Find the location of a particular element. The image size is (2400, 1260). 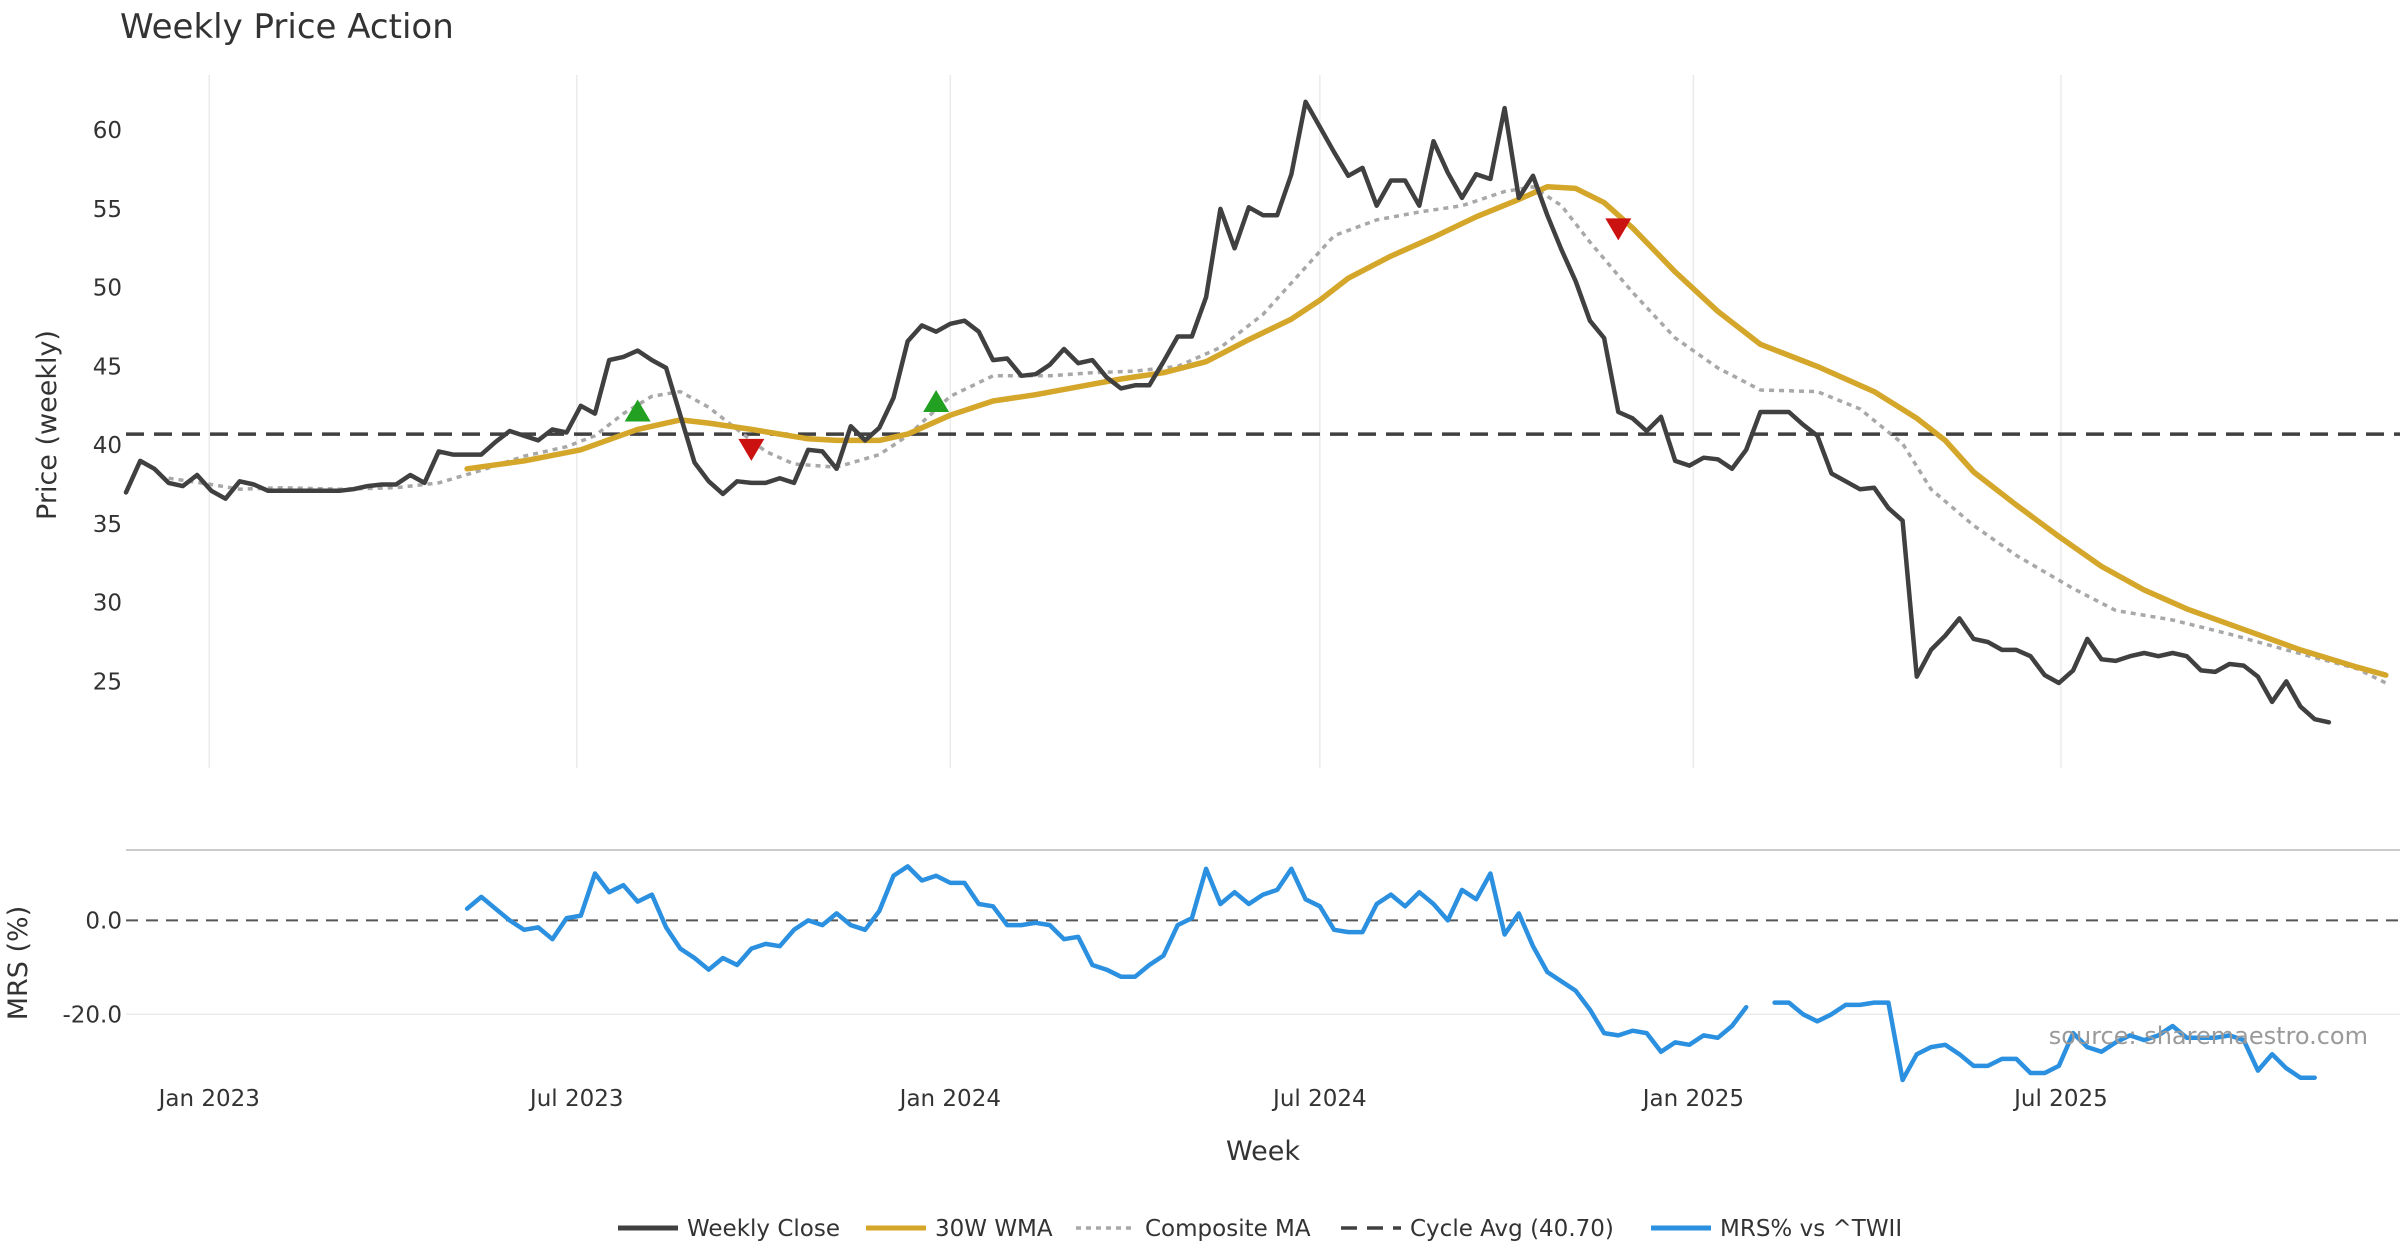

watermark: source: sharemaestro.com is located at coordinates (2208, 1036).